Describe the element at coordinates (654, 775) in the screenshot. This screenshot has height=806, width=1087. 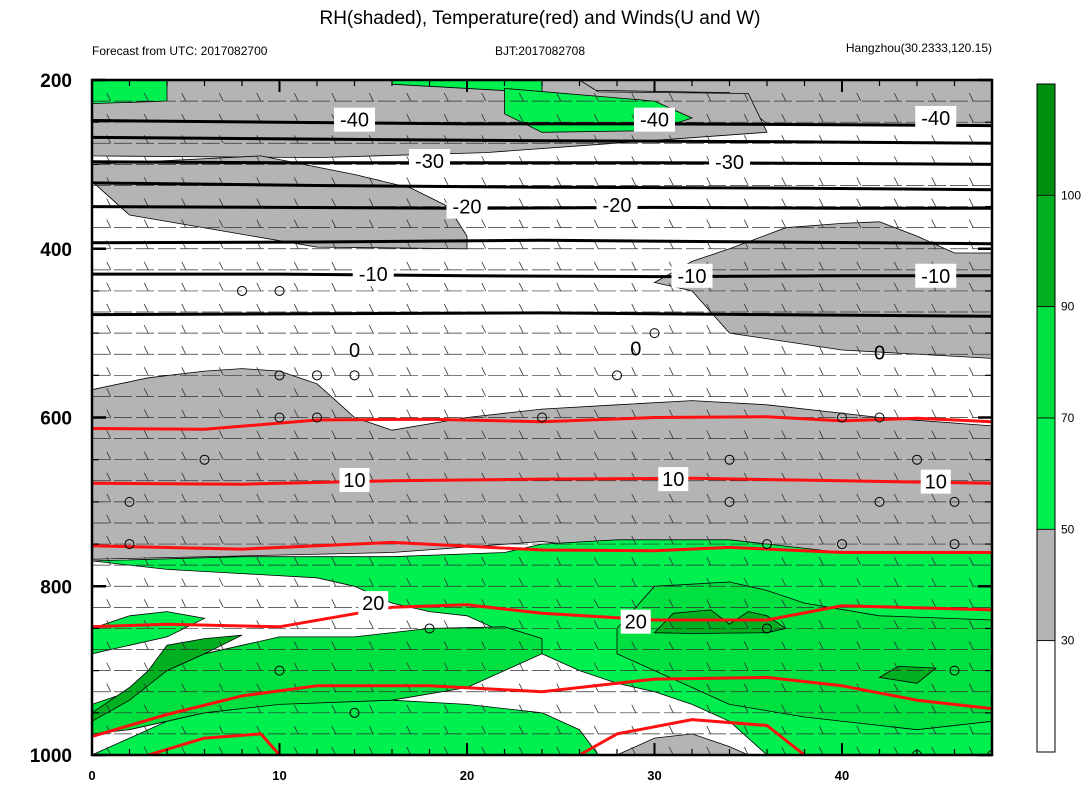
I see `x-tick-label: 30` at that location.